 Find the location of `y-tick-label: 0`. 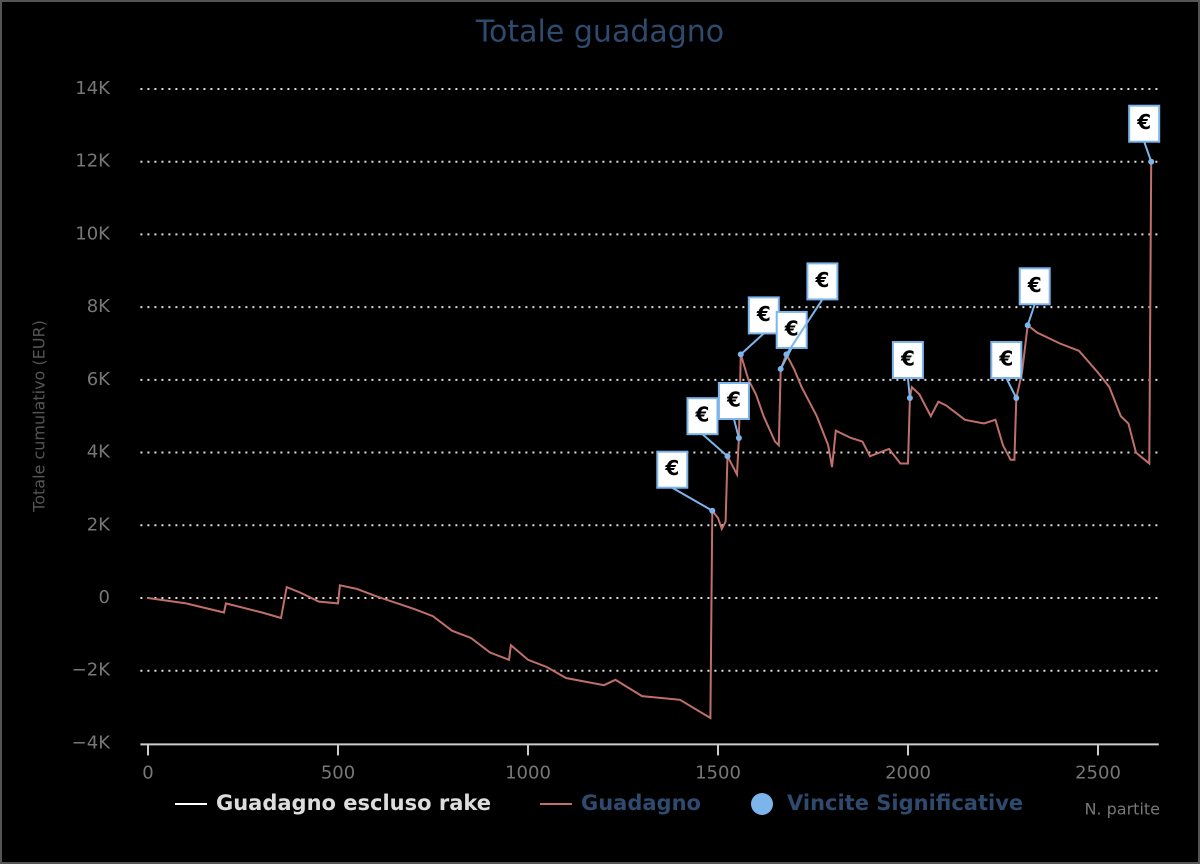

y-tick-label: 0 is located at coordinates (104, 597).